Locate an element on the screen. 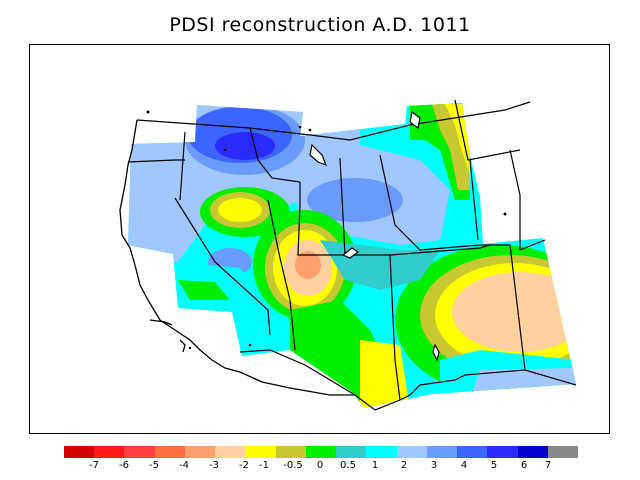 The width and height of the screenshot is (640, 480). tick-label: -1 is located at coordinates (264, 465).